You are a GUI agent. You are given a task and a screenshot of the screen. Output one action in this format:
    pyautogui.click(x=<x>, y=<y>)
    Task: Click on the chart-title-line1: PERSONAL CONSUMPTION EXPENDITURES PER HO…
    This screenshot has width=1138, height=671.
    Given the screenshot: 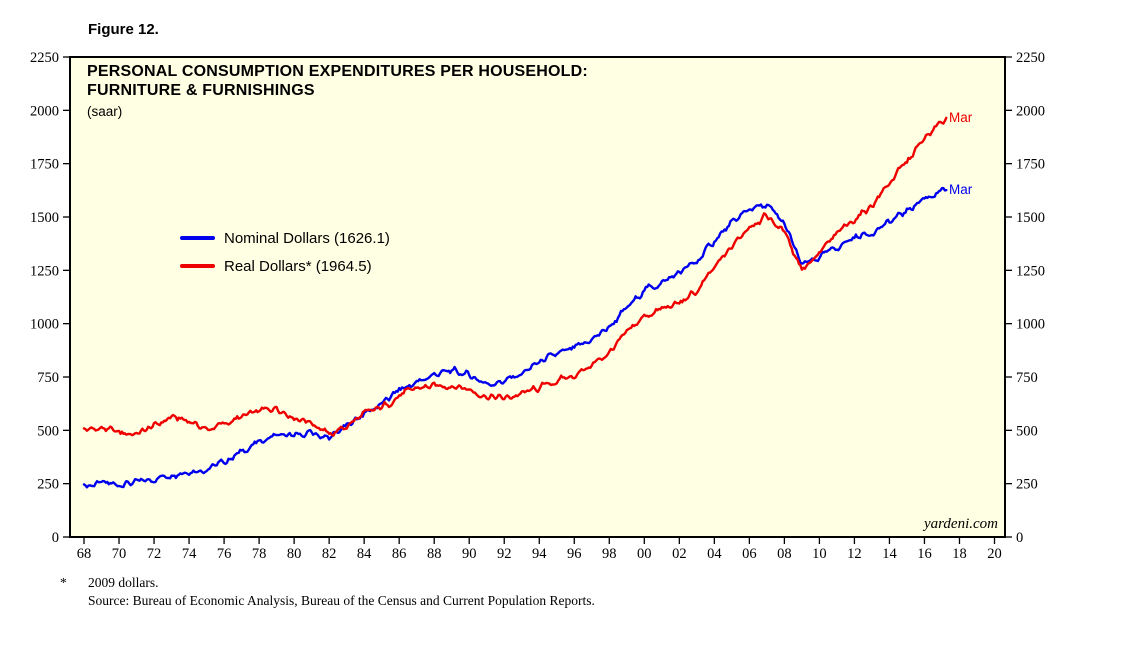 What is the action you would take?
    pyautogui.click(x=337, y=71)
    